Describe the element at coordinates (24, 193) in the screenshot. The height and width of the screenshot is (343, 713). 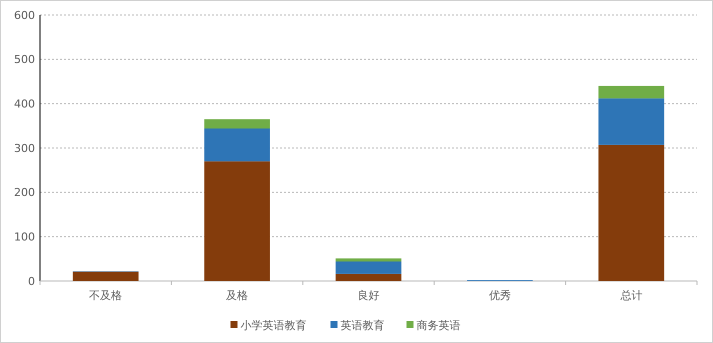
I see `y-tick-label: 200` at that location.